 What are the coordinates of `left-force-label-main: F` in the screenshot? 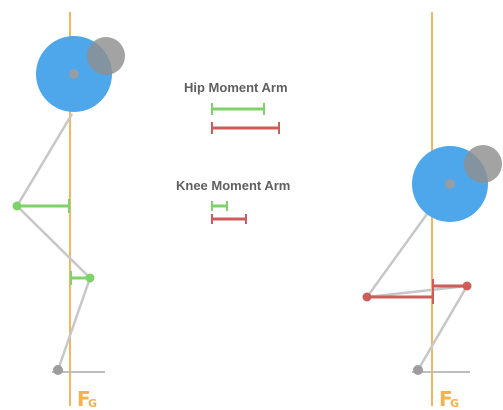 It's located at (84, 398).